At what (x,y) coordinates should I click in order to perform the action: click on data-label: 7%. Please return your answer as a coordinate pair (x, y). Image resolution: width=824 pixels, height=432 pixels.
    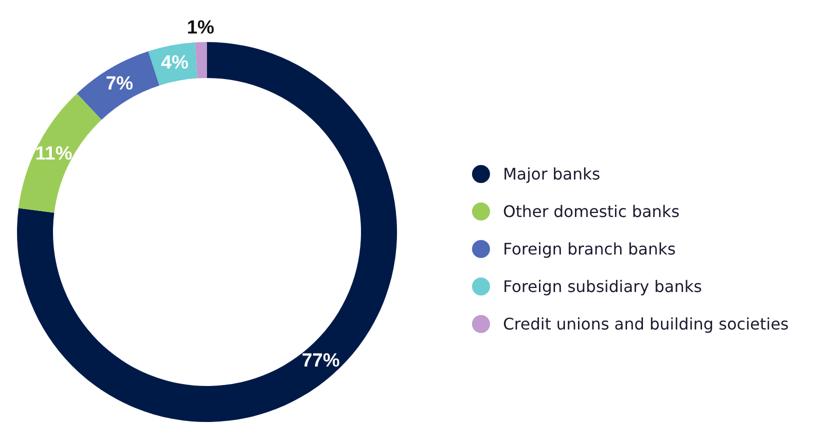
    Looking at the image, I should click on (120, 83).